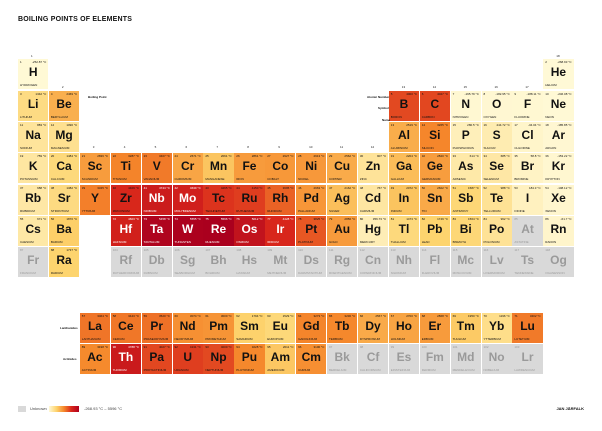  I want to click on element-name: EINSTEINIUM, so click(400, 370).